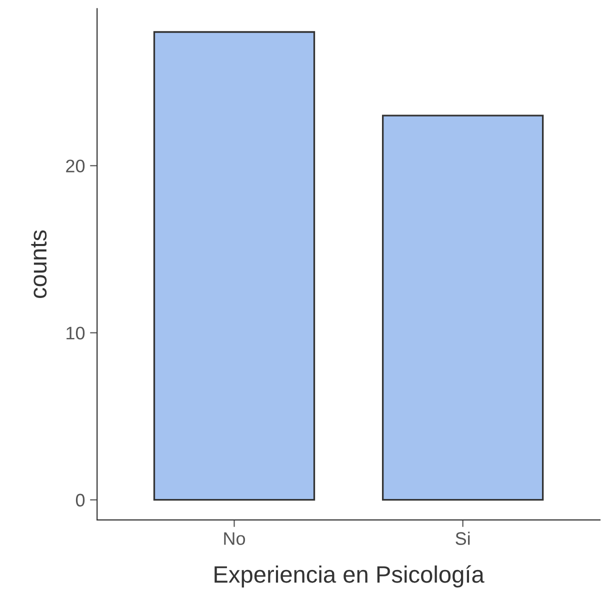  Describe the element at coordinates (75, 166) in the screenshot. I see `y-tick-label: 20` at that location.